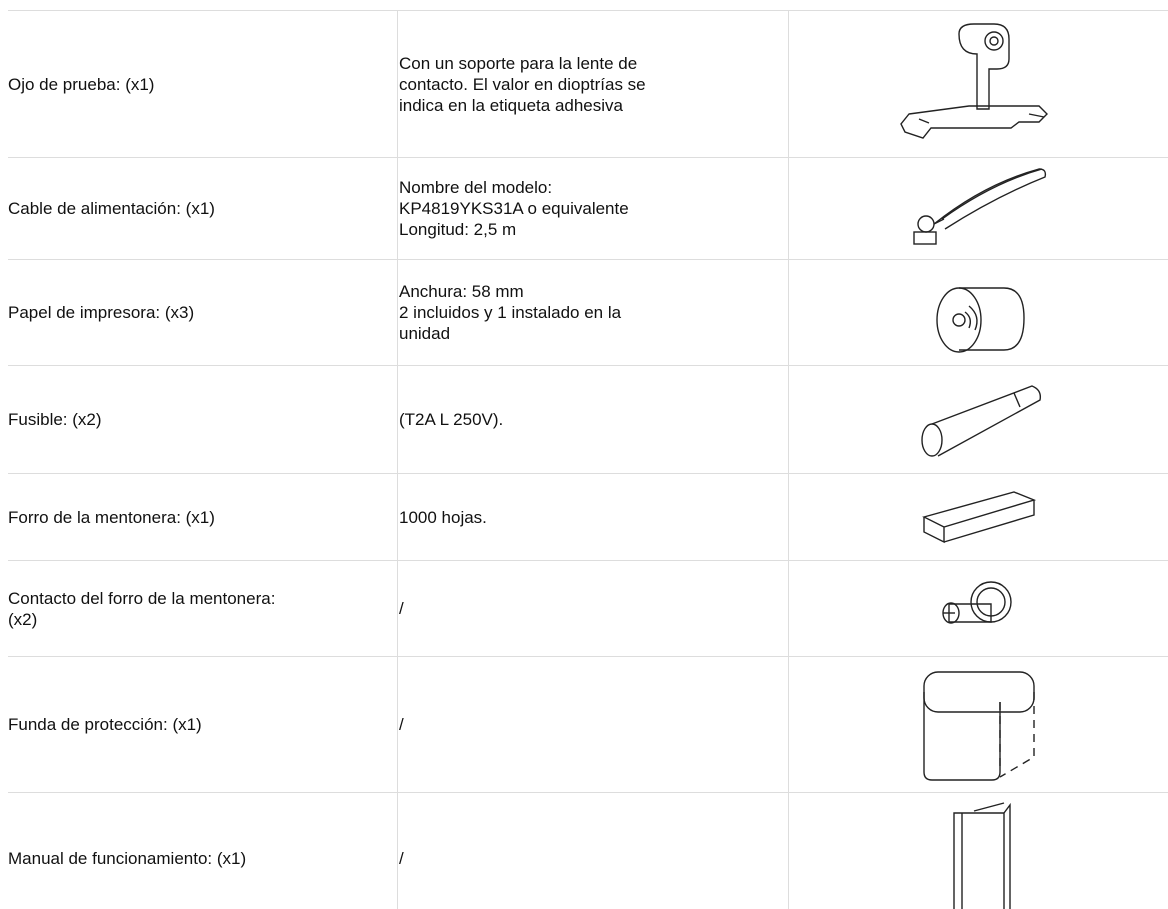 Image resolution: width=1168 pixels, height=909 pixels. What do you see at coordinates (514, 208) in the screenshot?
I see `description-line: KP4819YKS31A o equivalente` at bounding box center [514, 208].